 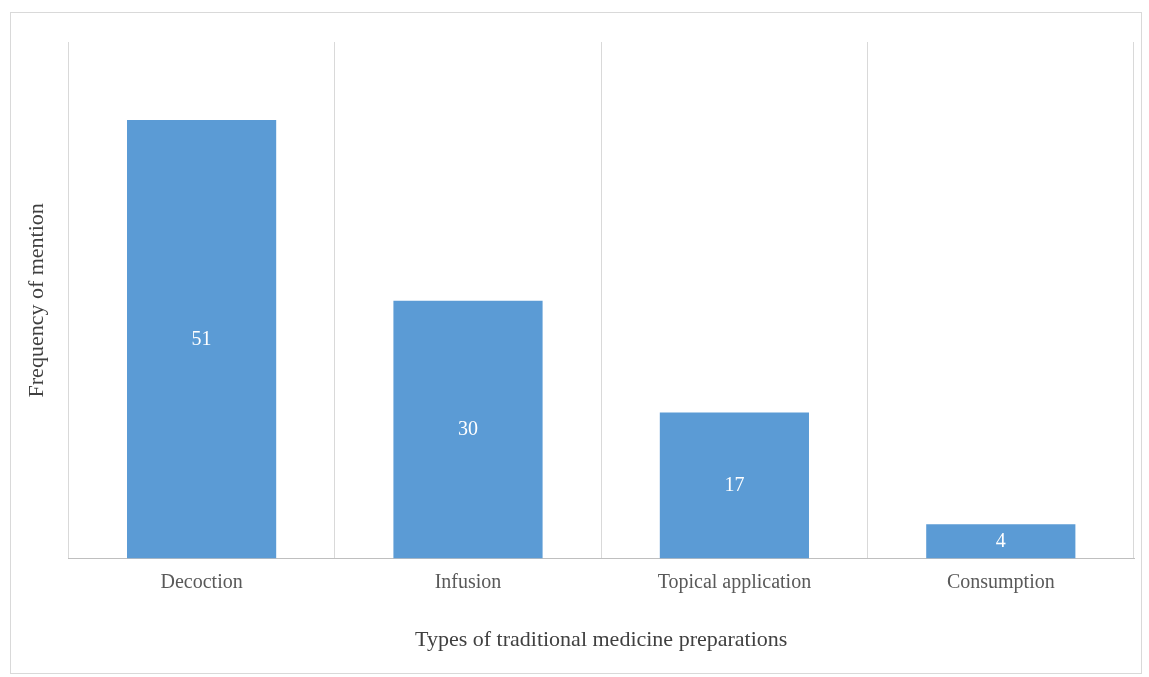 What do you see at coordinates (201, 580) in the screenshot?
I see `x-tick-label: Decoction` at bounding box center [201, 580].